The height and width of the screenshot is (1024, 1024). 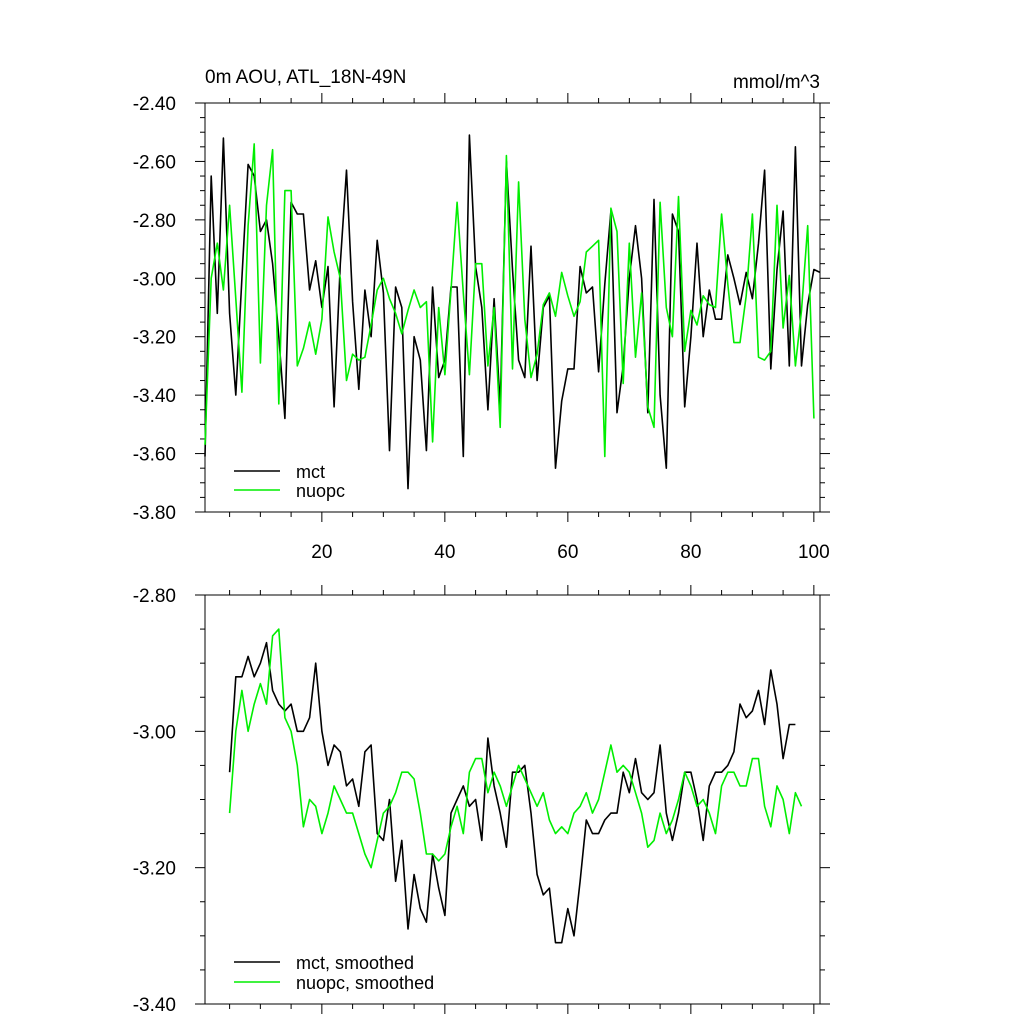 What do you see at coordinates (320, 491) in the screenshot?
I see `legend-label-nuopc: nuopc` at bounding box center [320, 491].